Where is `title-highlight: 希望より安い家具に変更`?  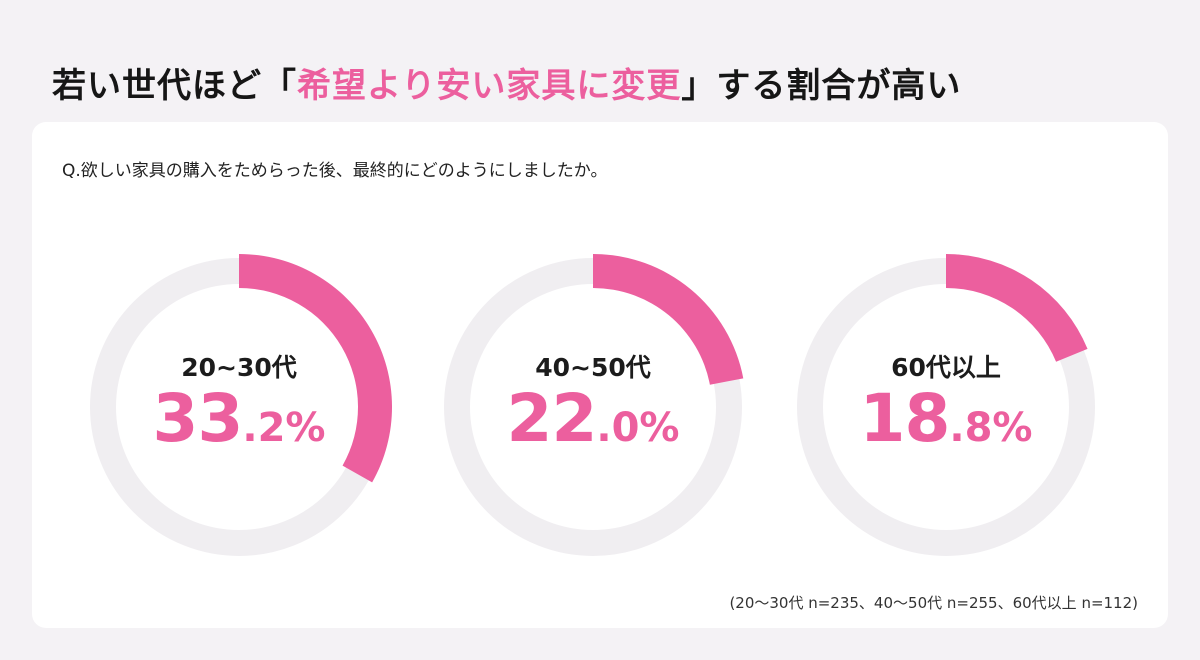
title-highlight: 希望より安い家具に変更 is located at coordinates (489, 86).